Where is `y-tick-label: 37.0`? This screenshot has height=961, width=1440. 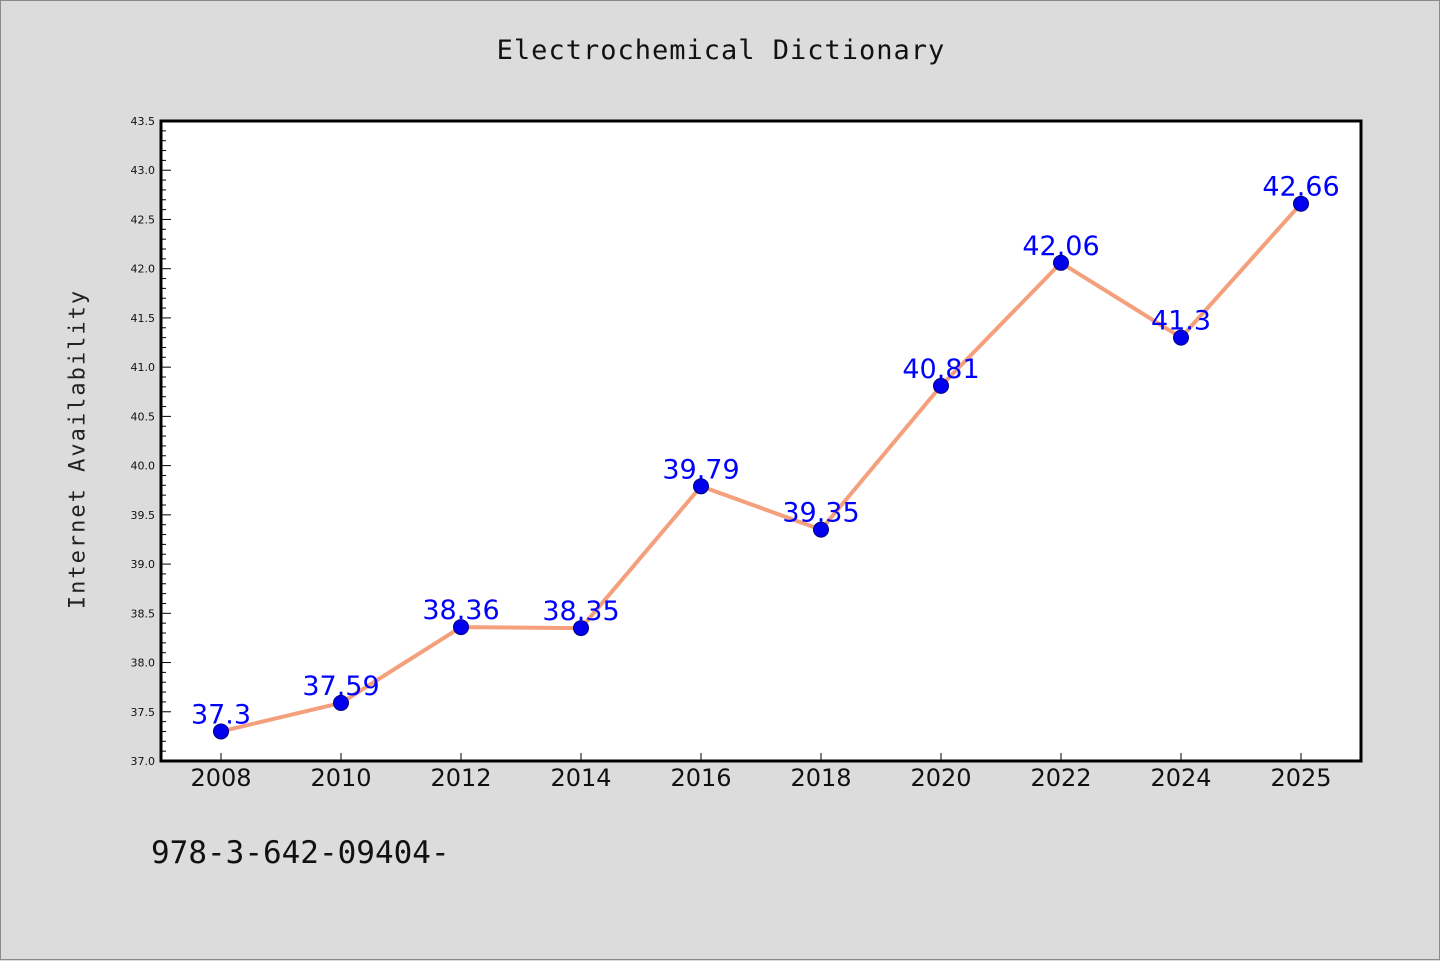
y-tick-label: 37.0 is located at coordinates (143, 761).